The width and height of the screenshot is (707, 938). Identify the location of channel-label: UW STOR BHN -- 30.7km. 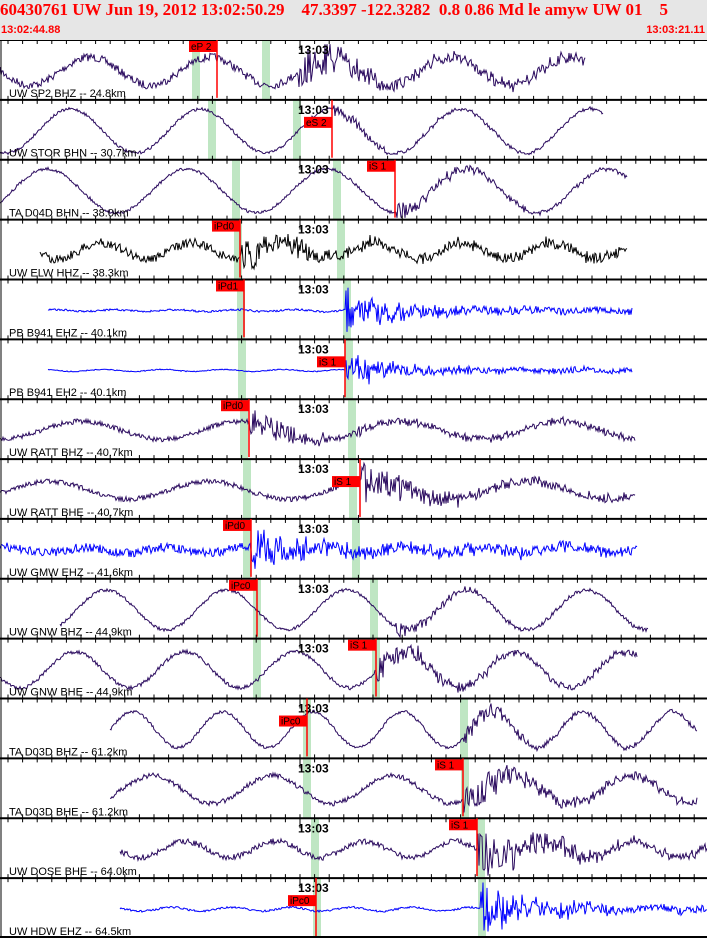
(73, 154).